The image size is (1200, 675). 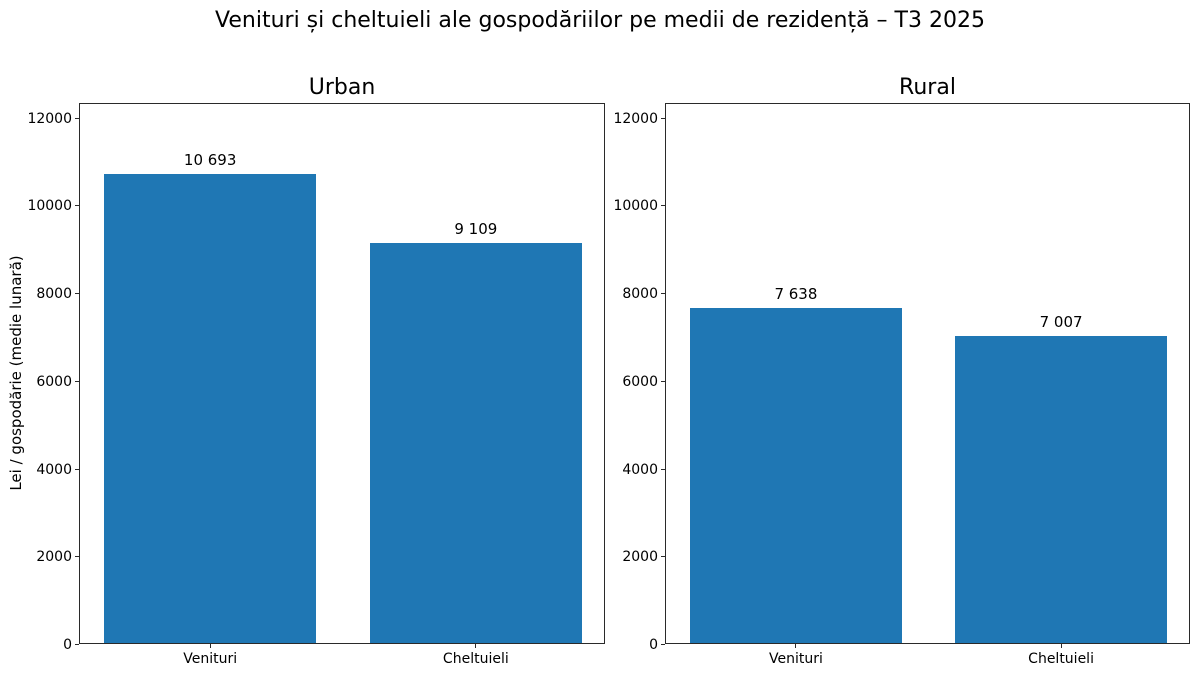 I want to click on bar-value-label: 7 638, so click(x=796, y=294).